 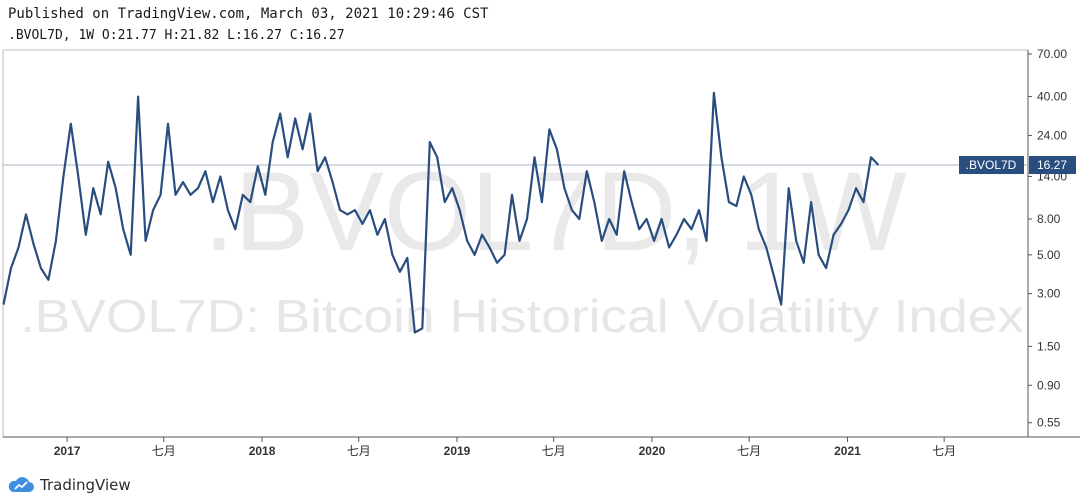 I want to click on y-tick-label: 70.00, so click(x=1052, y=54).